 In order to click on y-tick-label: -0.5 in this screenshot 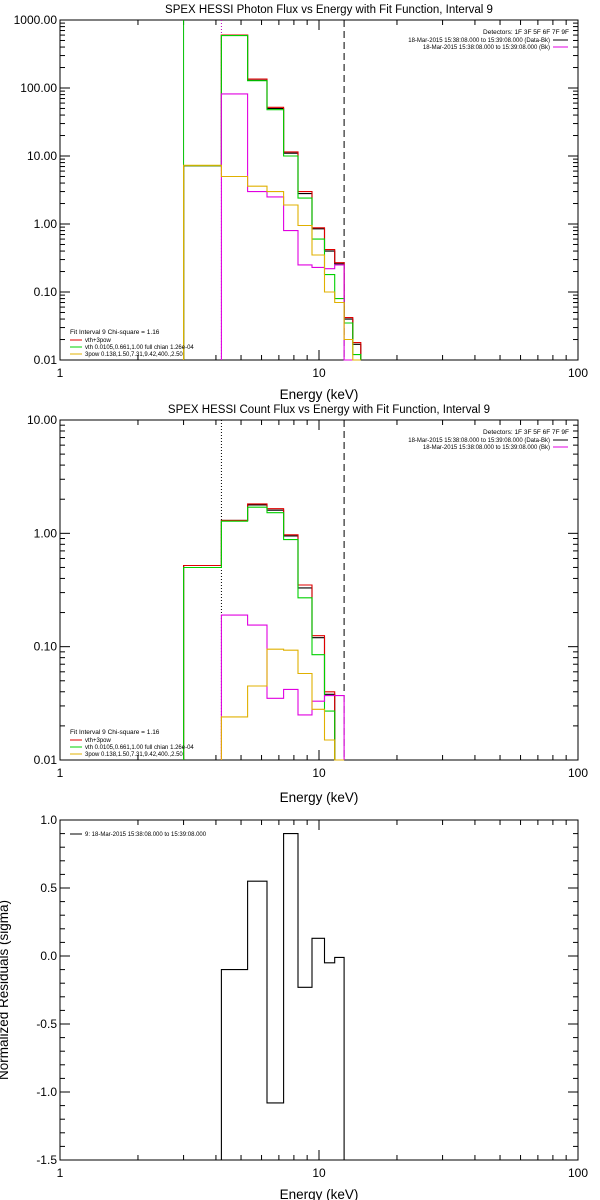, I will do `click(46, 1024)`.